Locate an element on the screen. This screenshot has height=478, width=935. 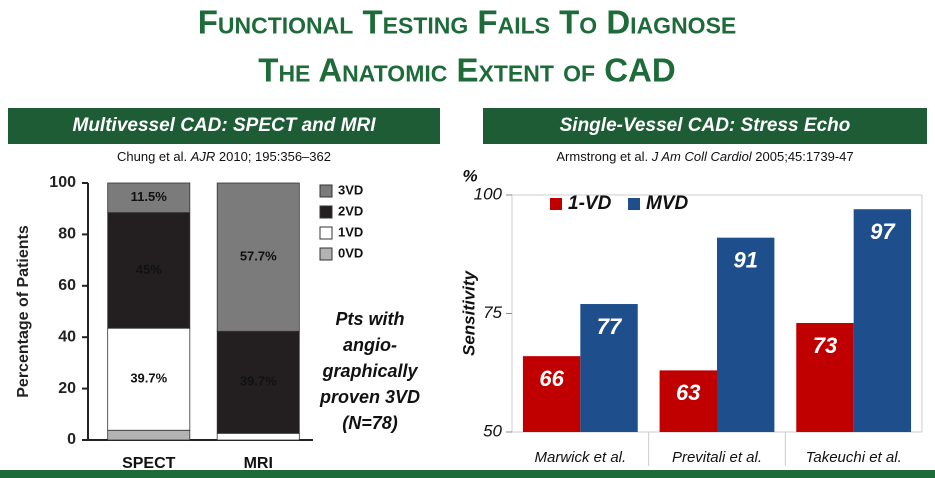
value-label: 66 is located at coordinates (551, 378).